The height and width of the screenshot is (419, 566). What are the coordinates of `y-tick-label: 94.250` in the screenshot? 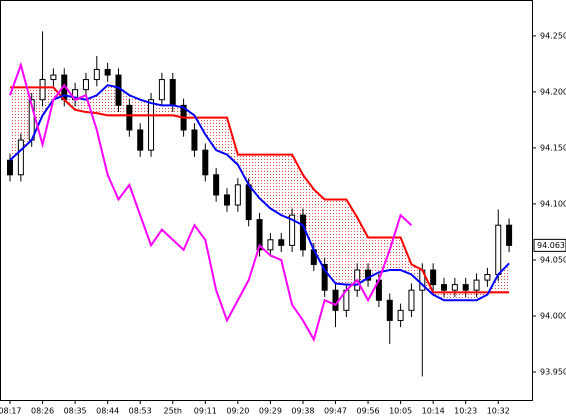 It's located at (553, 35).